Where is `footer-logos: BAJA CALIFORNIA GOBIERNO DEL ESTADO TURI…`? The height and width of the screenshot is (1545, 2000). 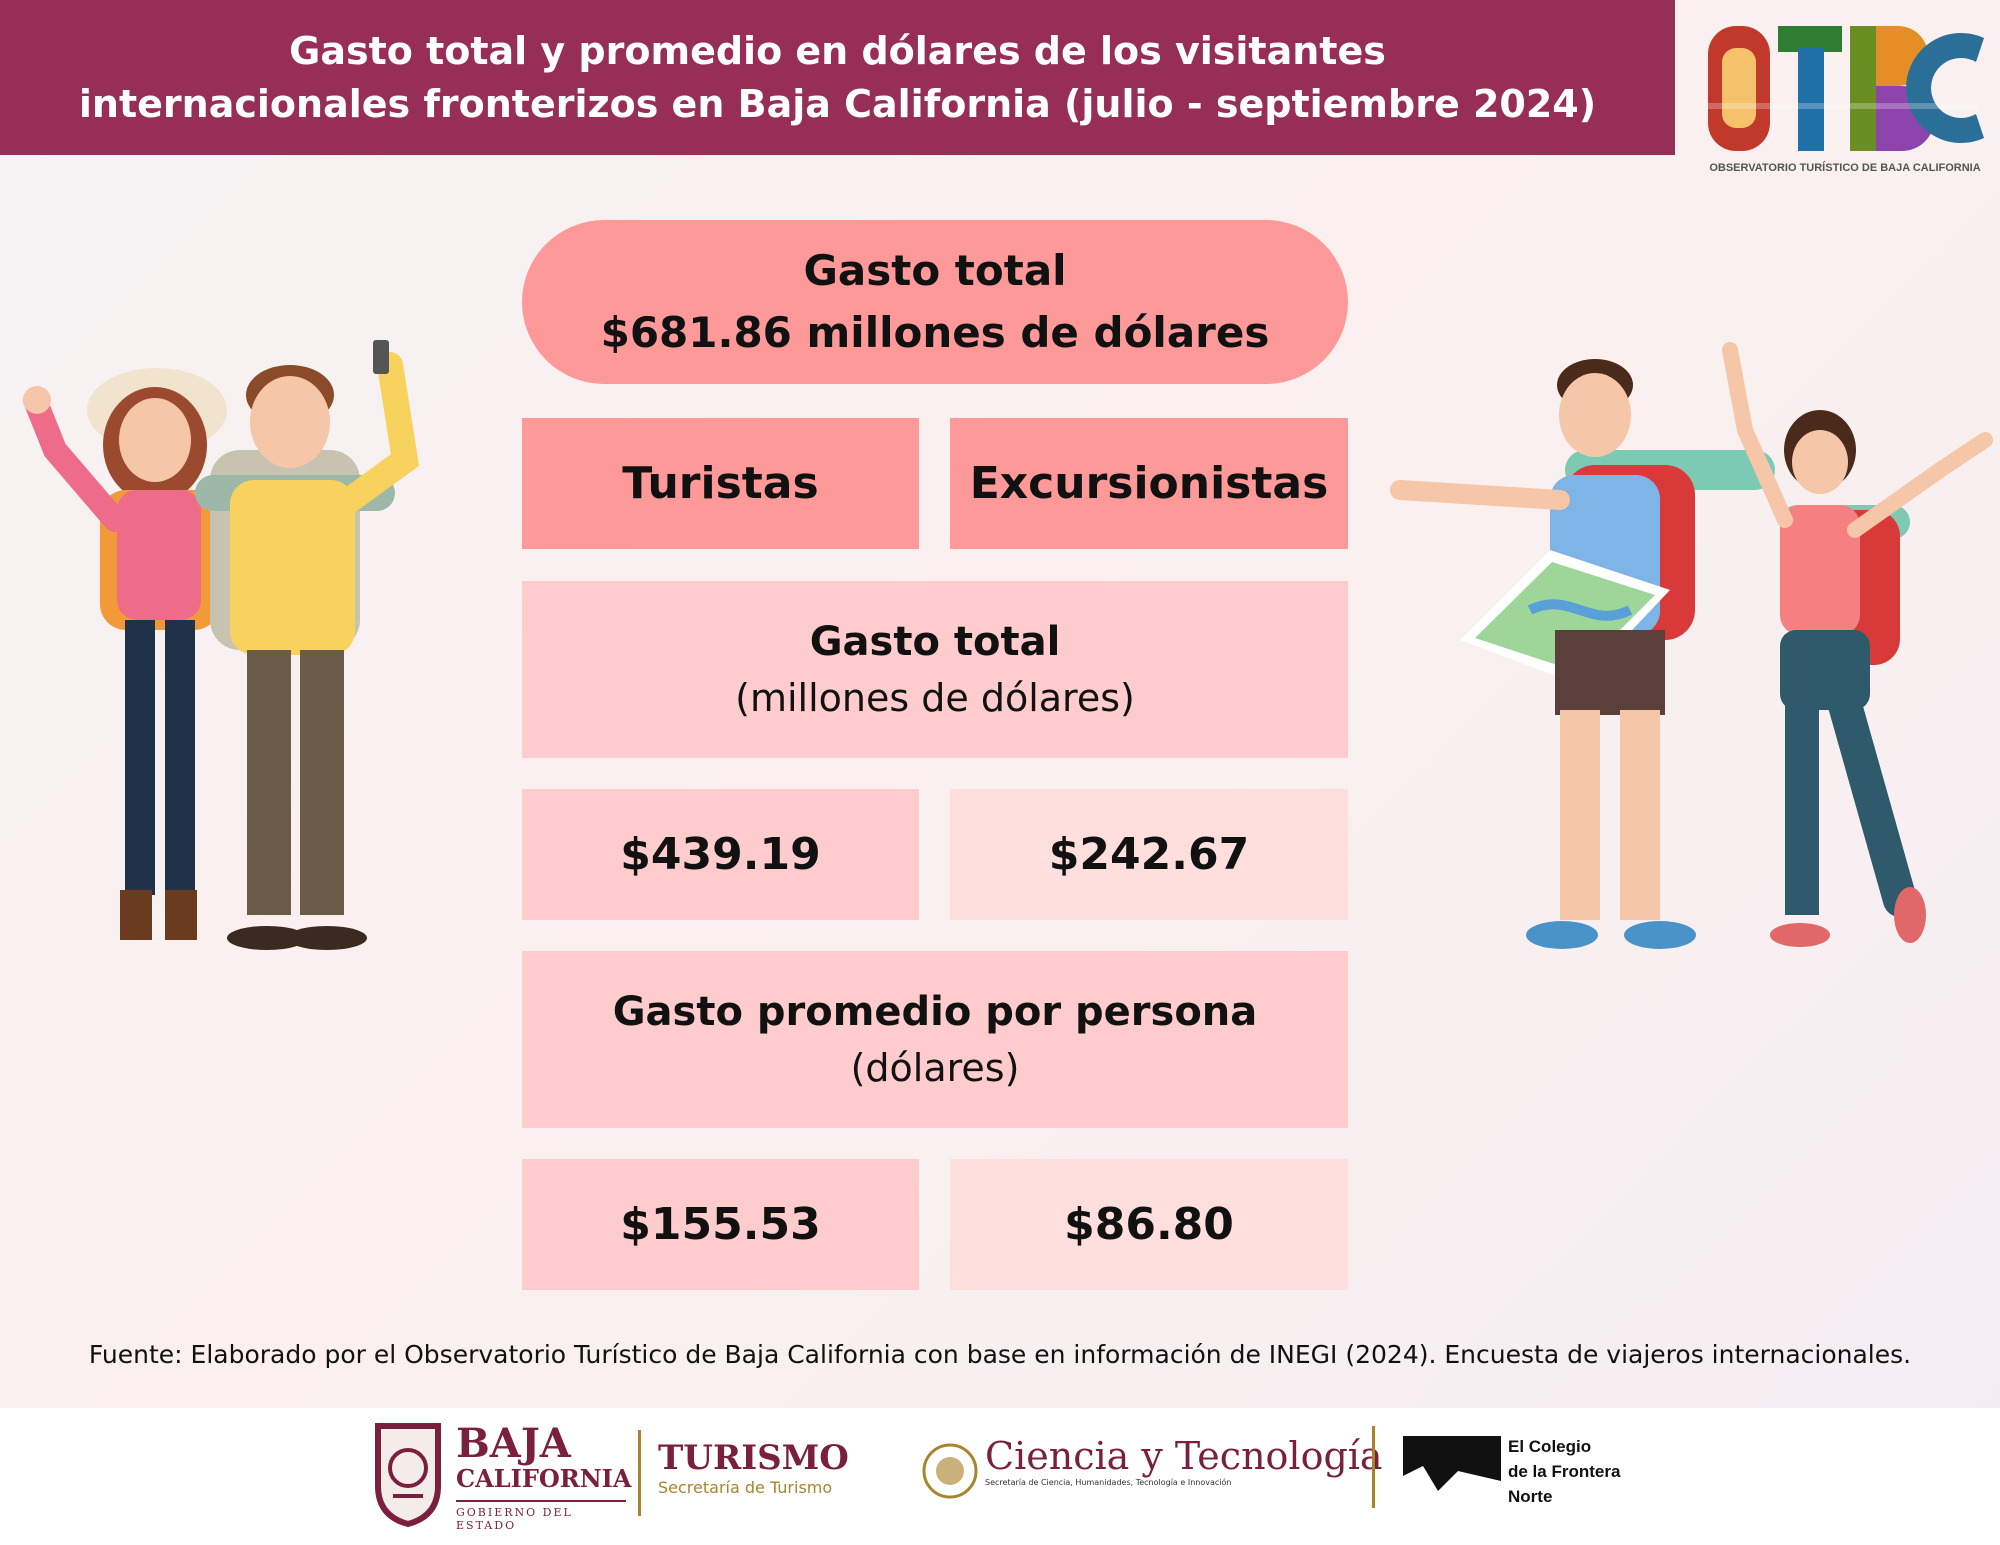 footer-logos: BAJA CALIFORNIA GOBIERNO DEL ESTADO TURI… is located at coordinates (1000, 1476).